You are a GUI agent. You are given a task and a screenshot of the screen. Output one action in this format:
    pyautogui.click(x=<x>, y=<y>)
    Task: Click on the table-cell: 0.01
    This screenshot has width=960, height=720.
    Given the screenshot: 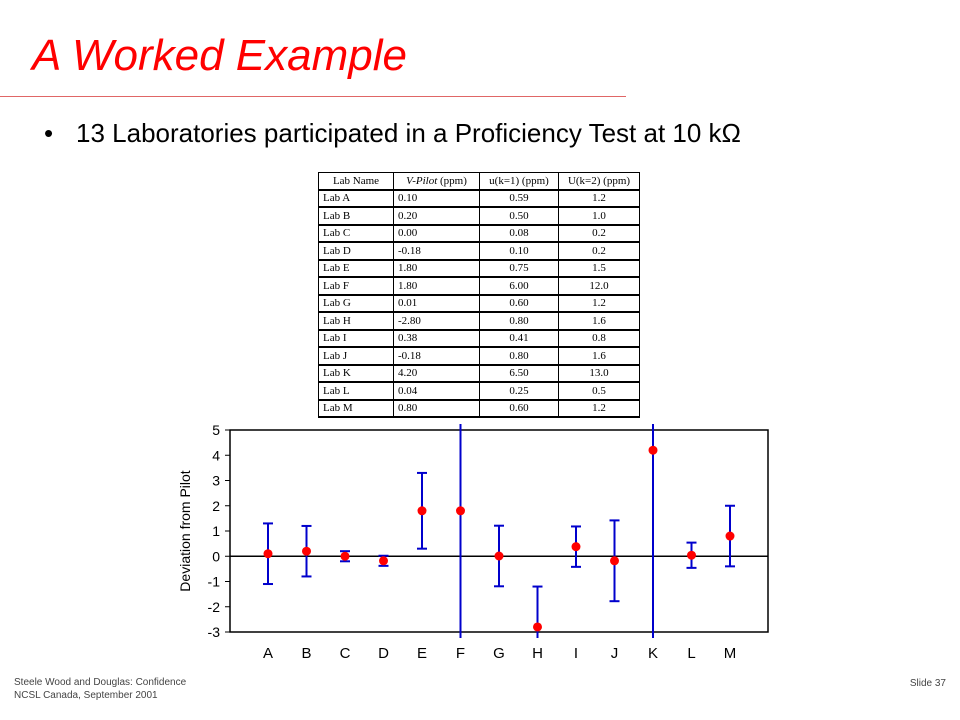 What is the action you would take?
    pyautogui.click(x=436, y=303)
    